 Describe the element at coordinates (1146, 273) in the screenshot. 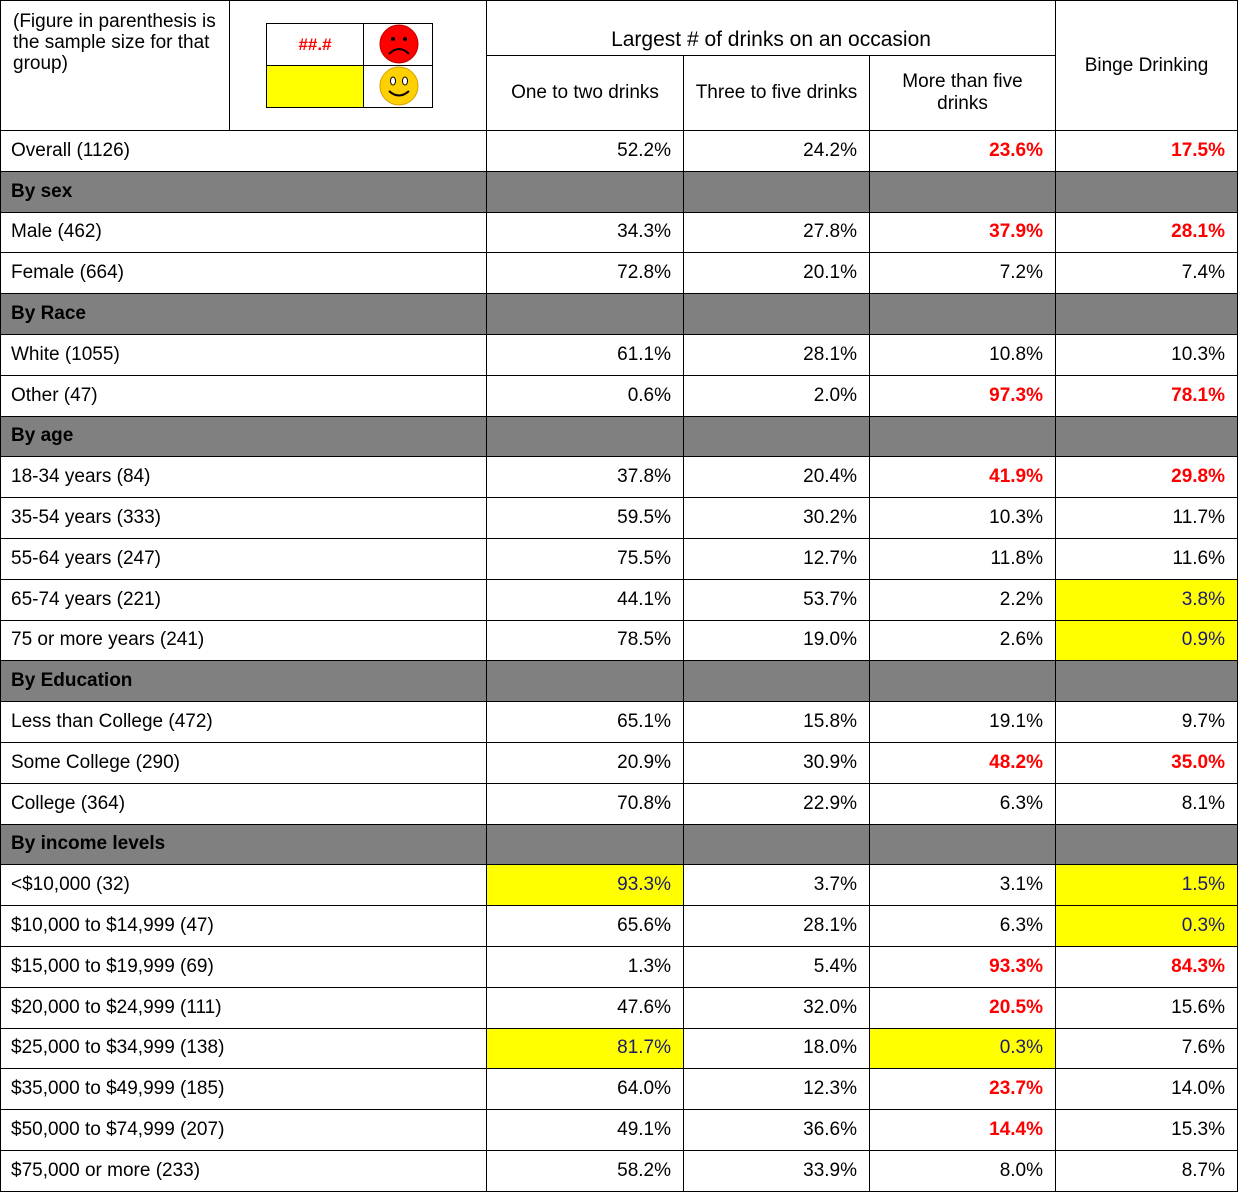

I see `value-cell: 7.4%` at that location.